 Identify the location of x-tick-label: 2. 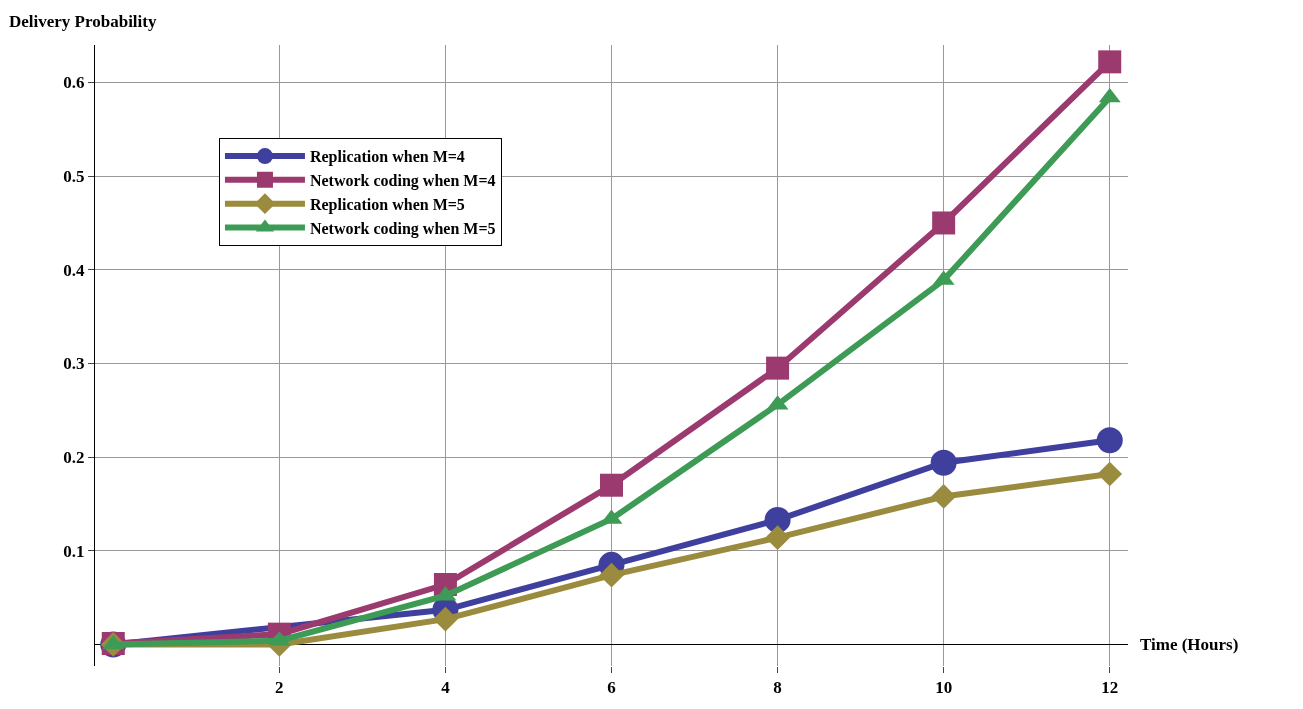
(279, 688).